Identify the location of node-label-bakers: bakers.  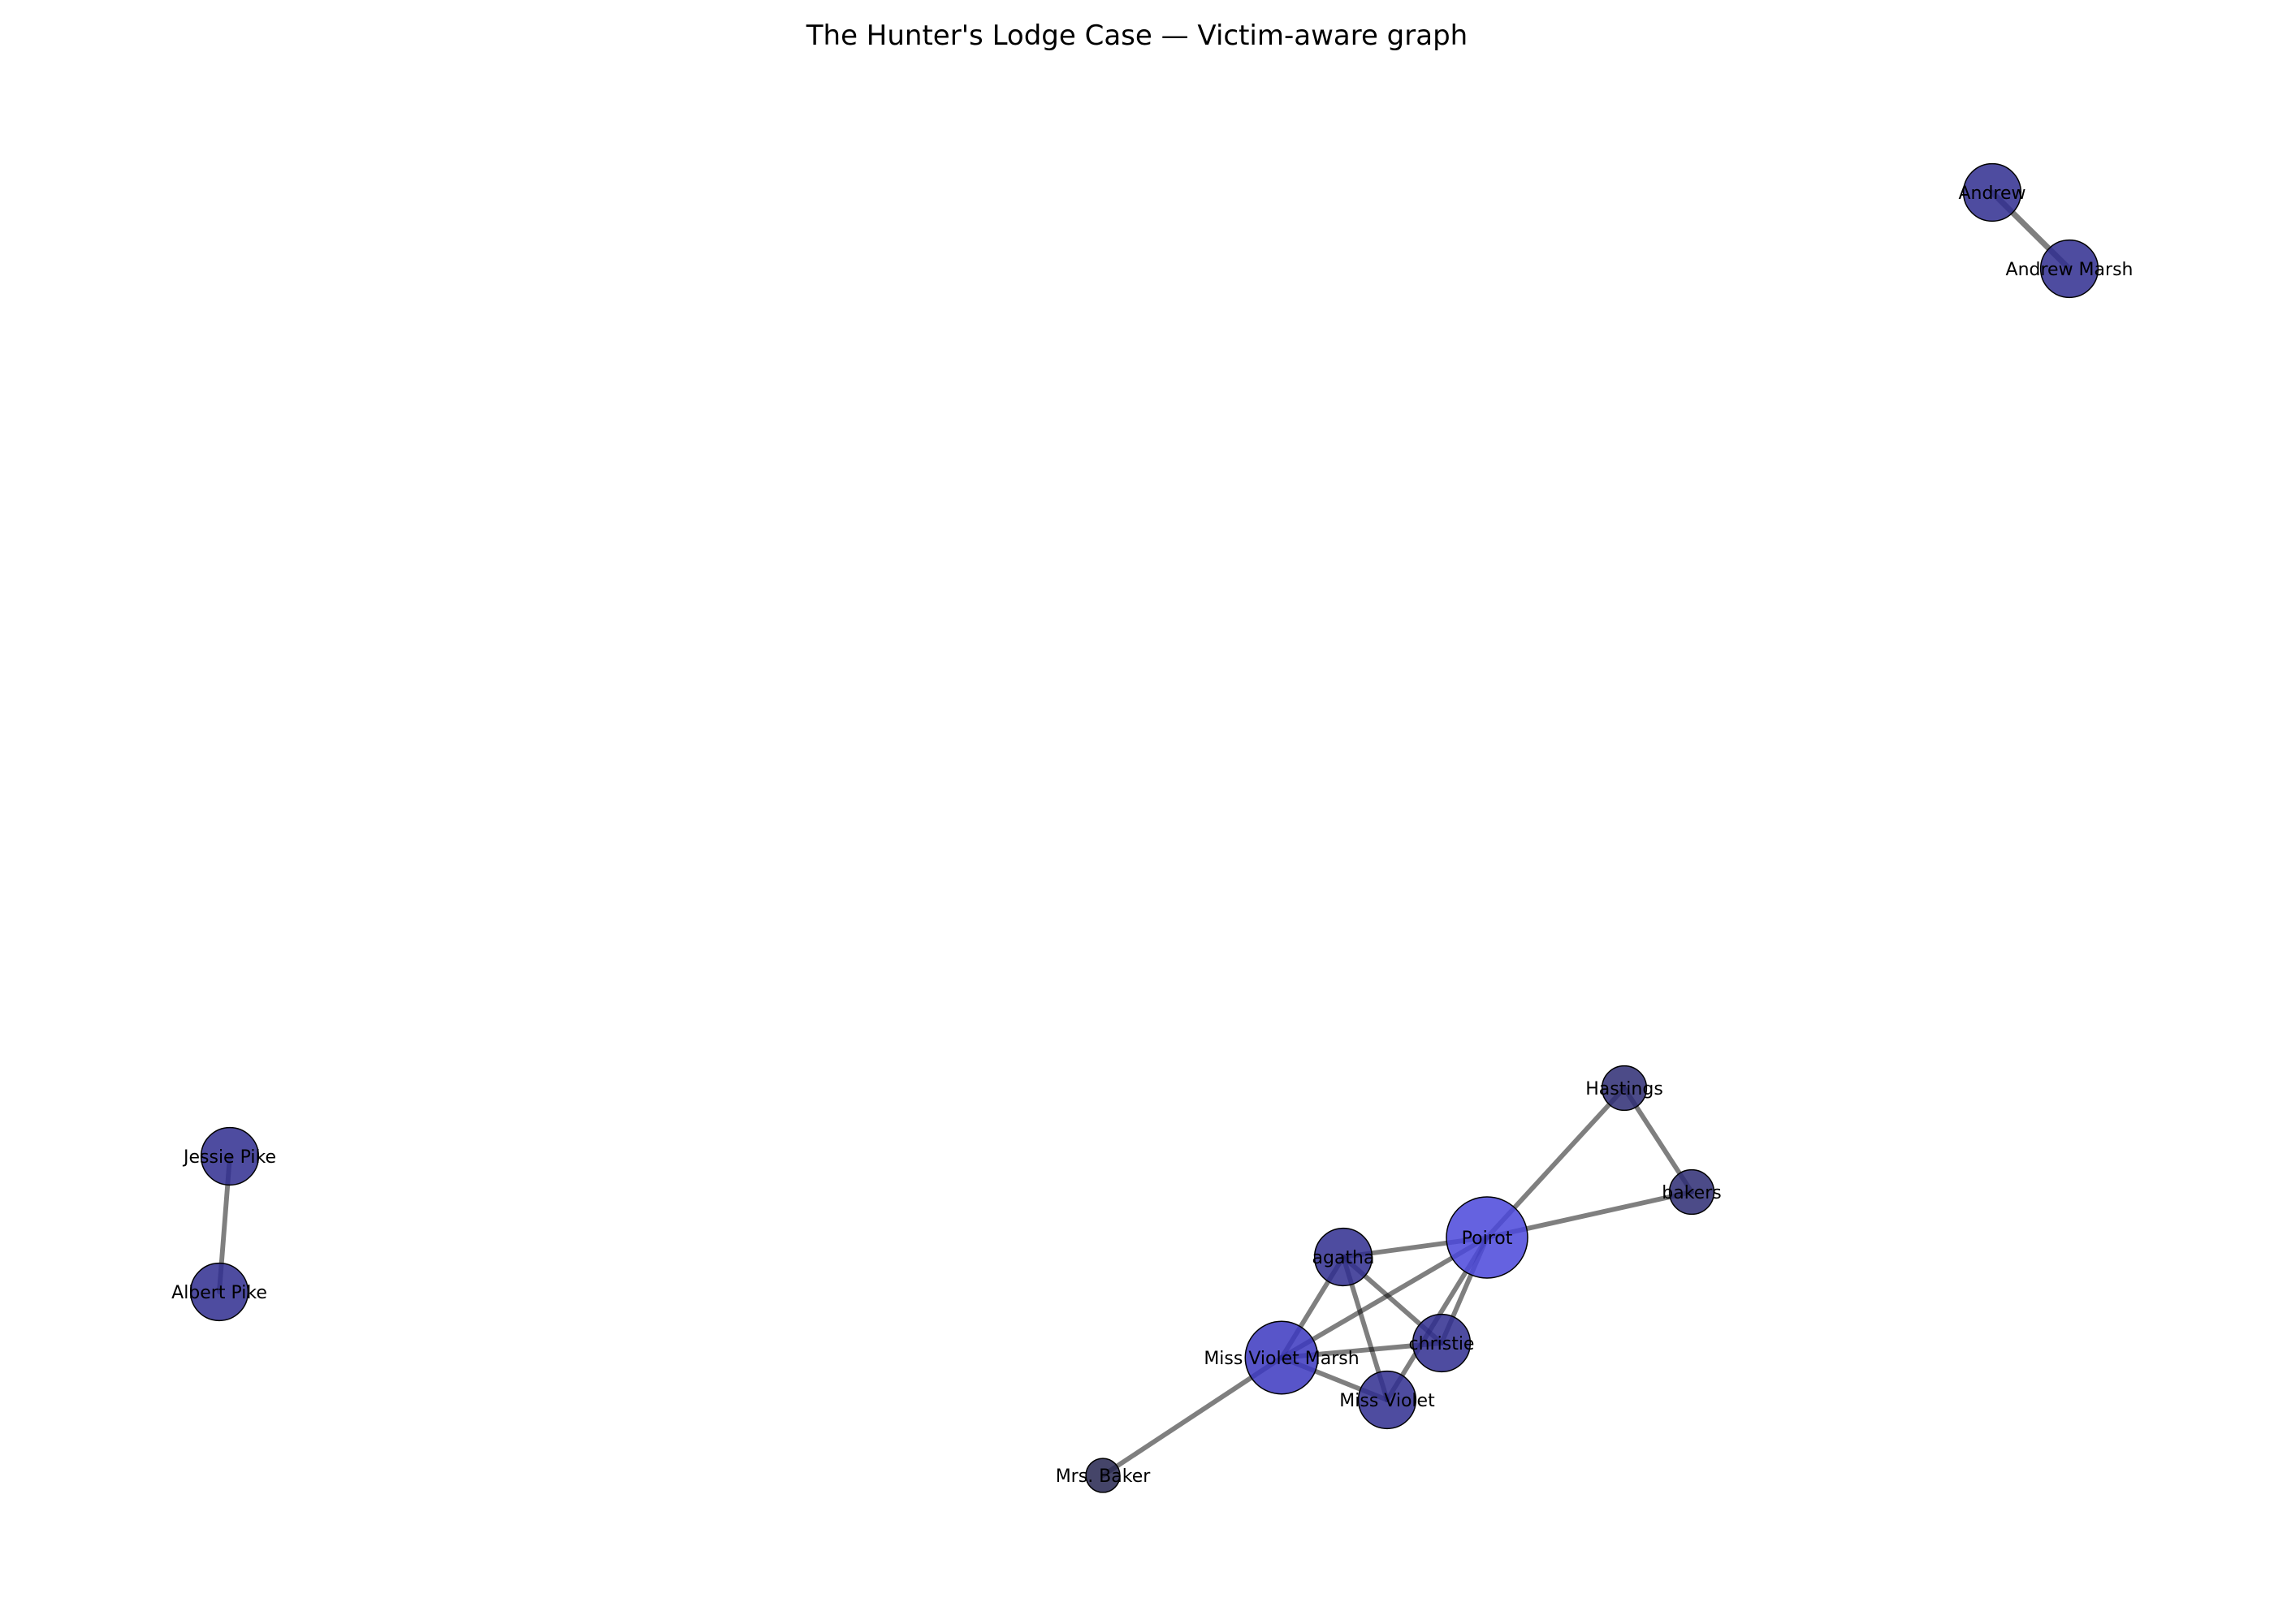
(1691, 1193).